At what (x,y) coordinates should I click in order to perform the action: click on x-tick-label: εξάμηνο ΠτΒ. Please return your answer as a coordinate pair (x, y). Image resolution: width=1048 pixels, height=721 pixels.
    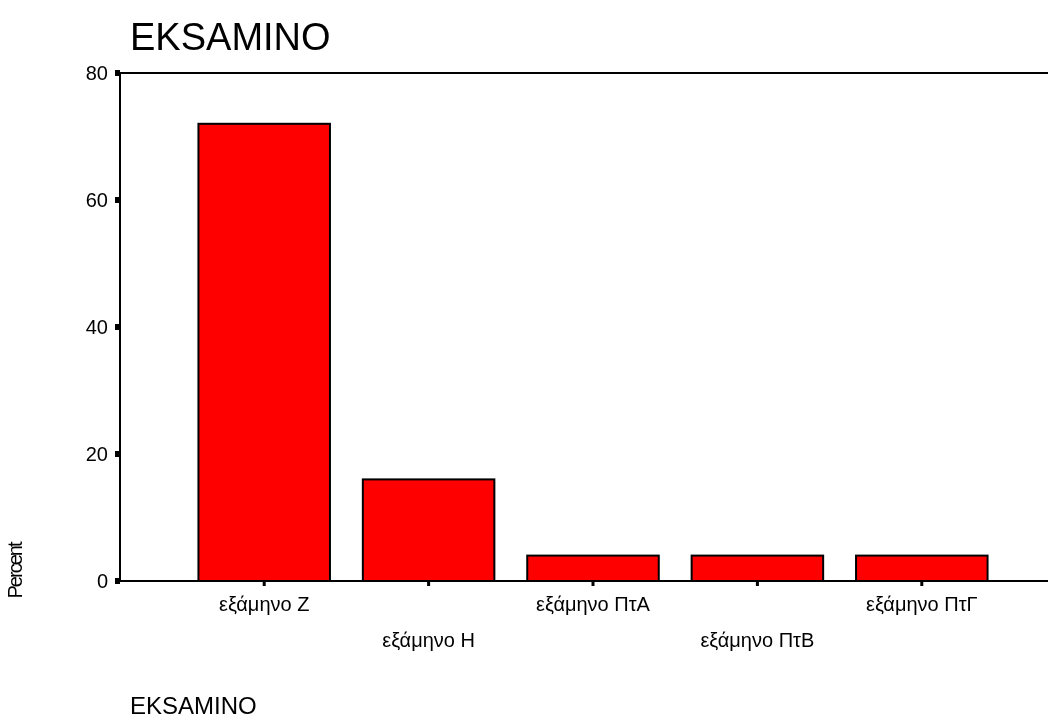
    Looking at the image, I should click on (757, 640).